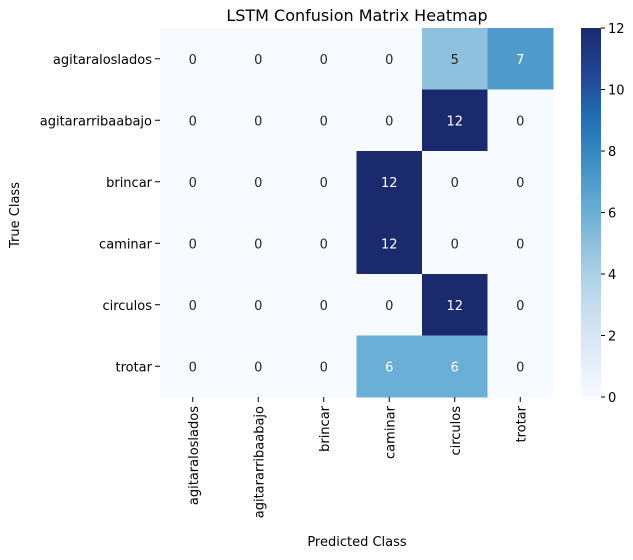  What do you see at coordinates (357, 542) in the screenshot?
I see `x-axis-label: Predicted Class` at bounding box center [357, 542].